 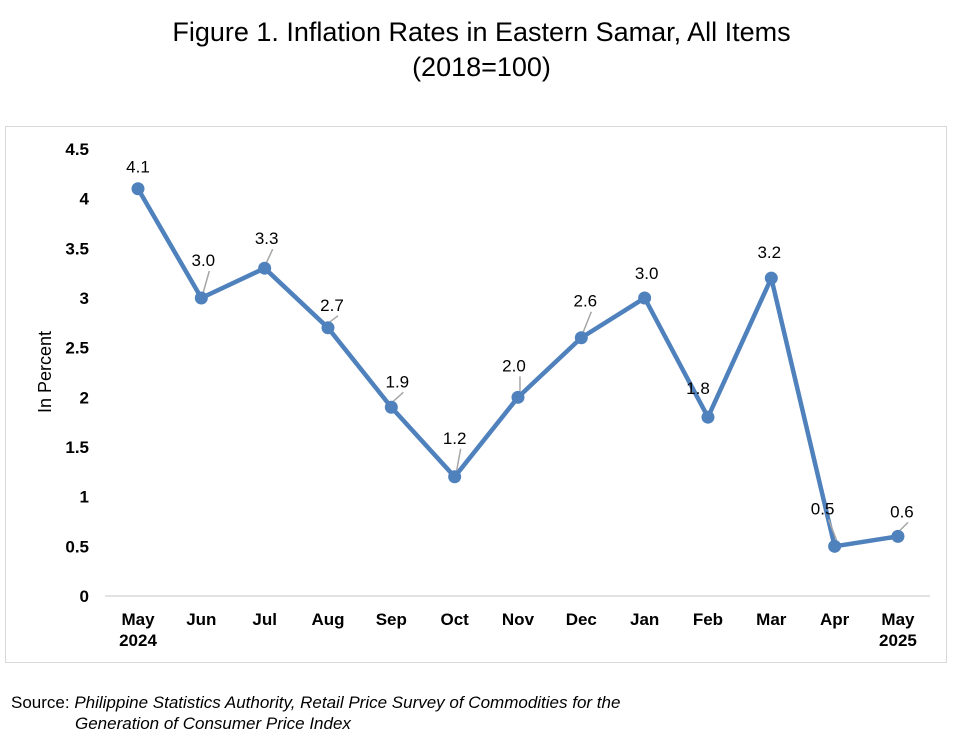 What do you see at coordinates (138, 167) in the screenshot?
I see `data-label: 4.1` at bounding box center [138, 167].